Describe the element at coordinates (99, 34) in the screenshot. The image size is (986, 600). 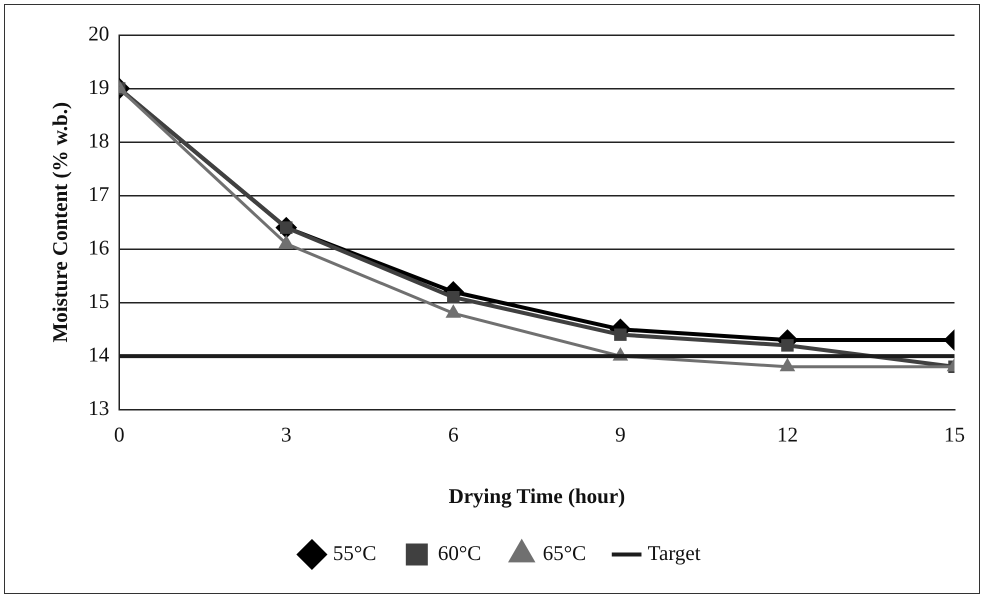
I see `y-tick-label: 20` at that location.